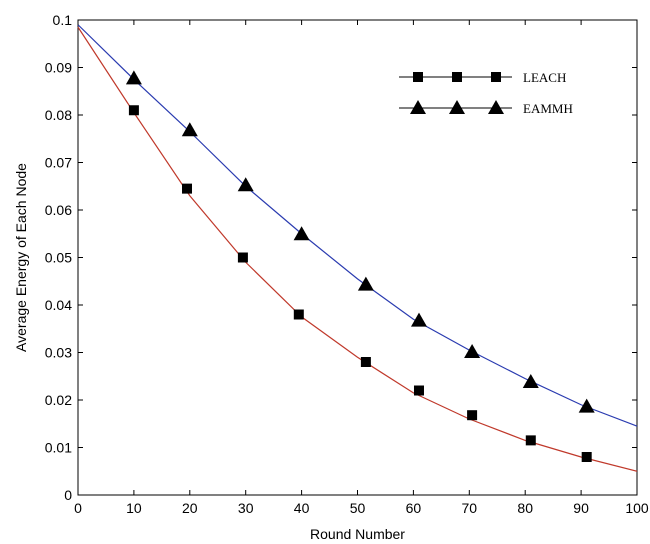 This screenshot has height=544, width=650. What do you see at coordinates (581, 508) in the screenshot?
I see `x-tick-label: 90` at bounding box center [581, 508].